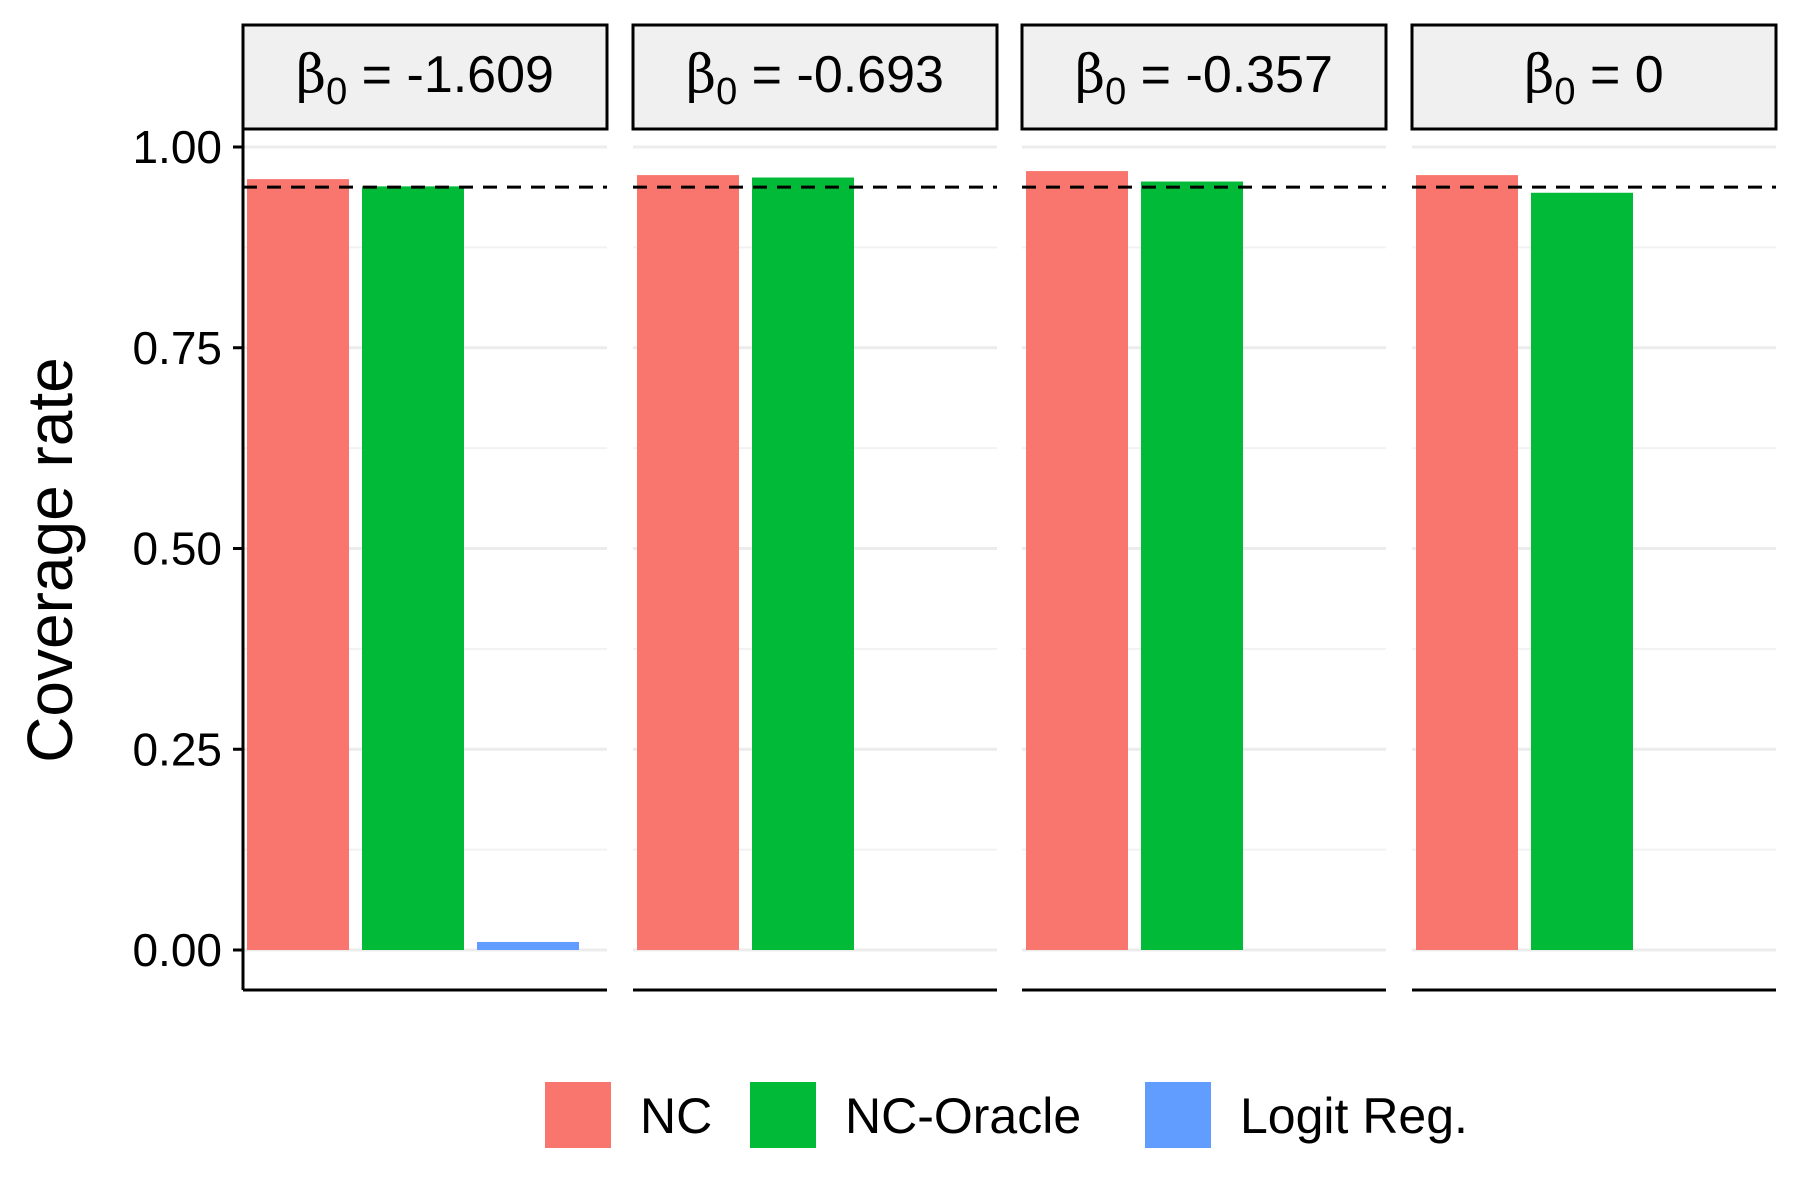  I want to click on y-tick-label: 0.25, so click(177, 749).